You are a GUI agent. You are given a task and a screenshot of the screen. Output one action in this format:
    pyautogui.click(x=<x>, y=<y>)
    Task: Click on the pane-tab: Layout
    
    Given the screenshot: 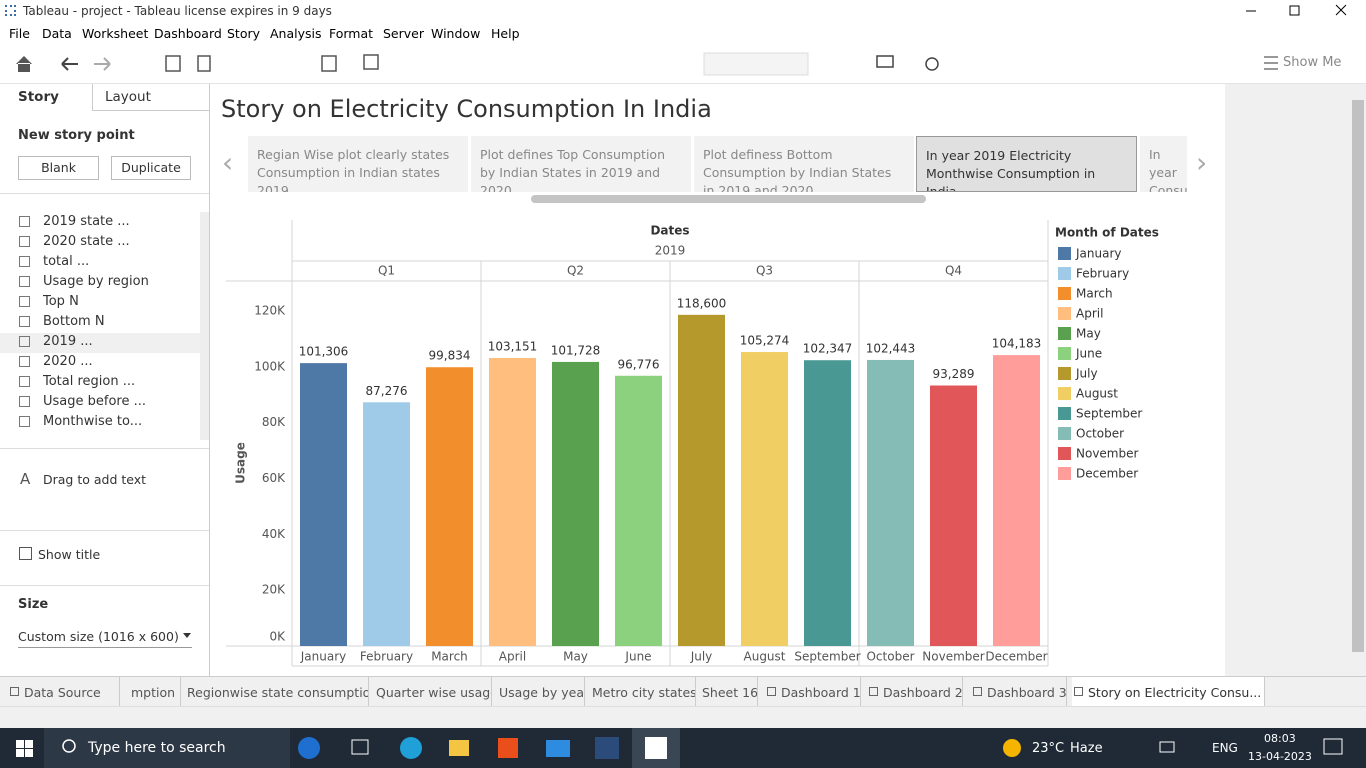 What is the action you would take?
    pyautogui.click(x=128, y=97)
    